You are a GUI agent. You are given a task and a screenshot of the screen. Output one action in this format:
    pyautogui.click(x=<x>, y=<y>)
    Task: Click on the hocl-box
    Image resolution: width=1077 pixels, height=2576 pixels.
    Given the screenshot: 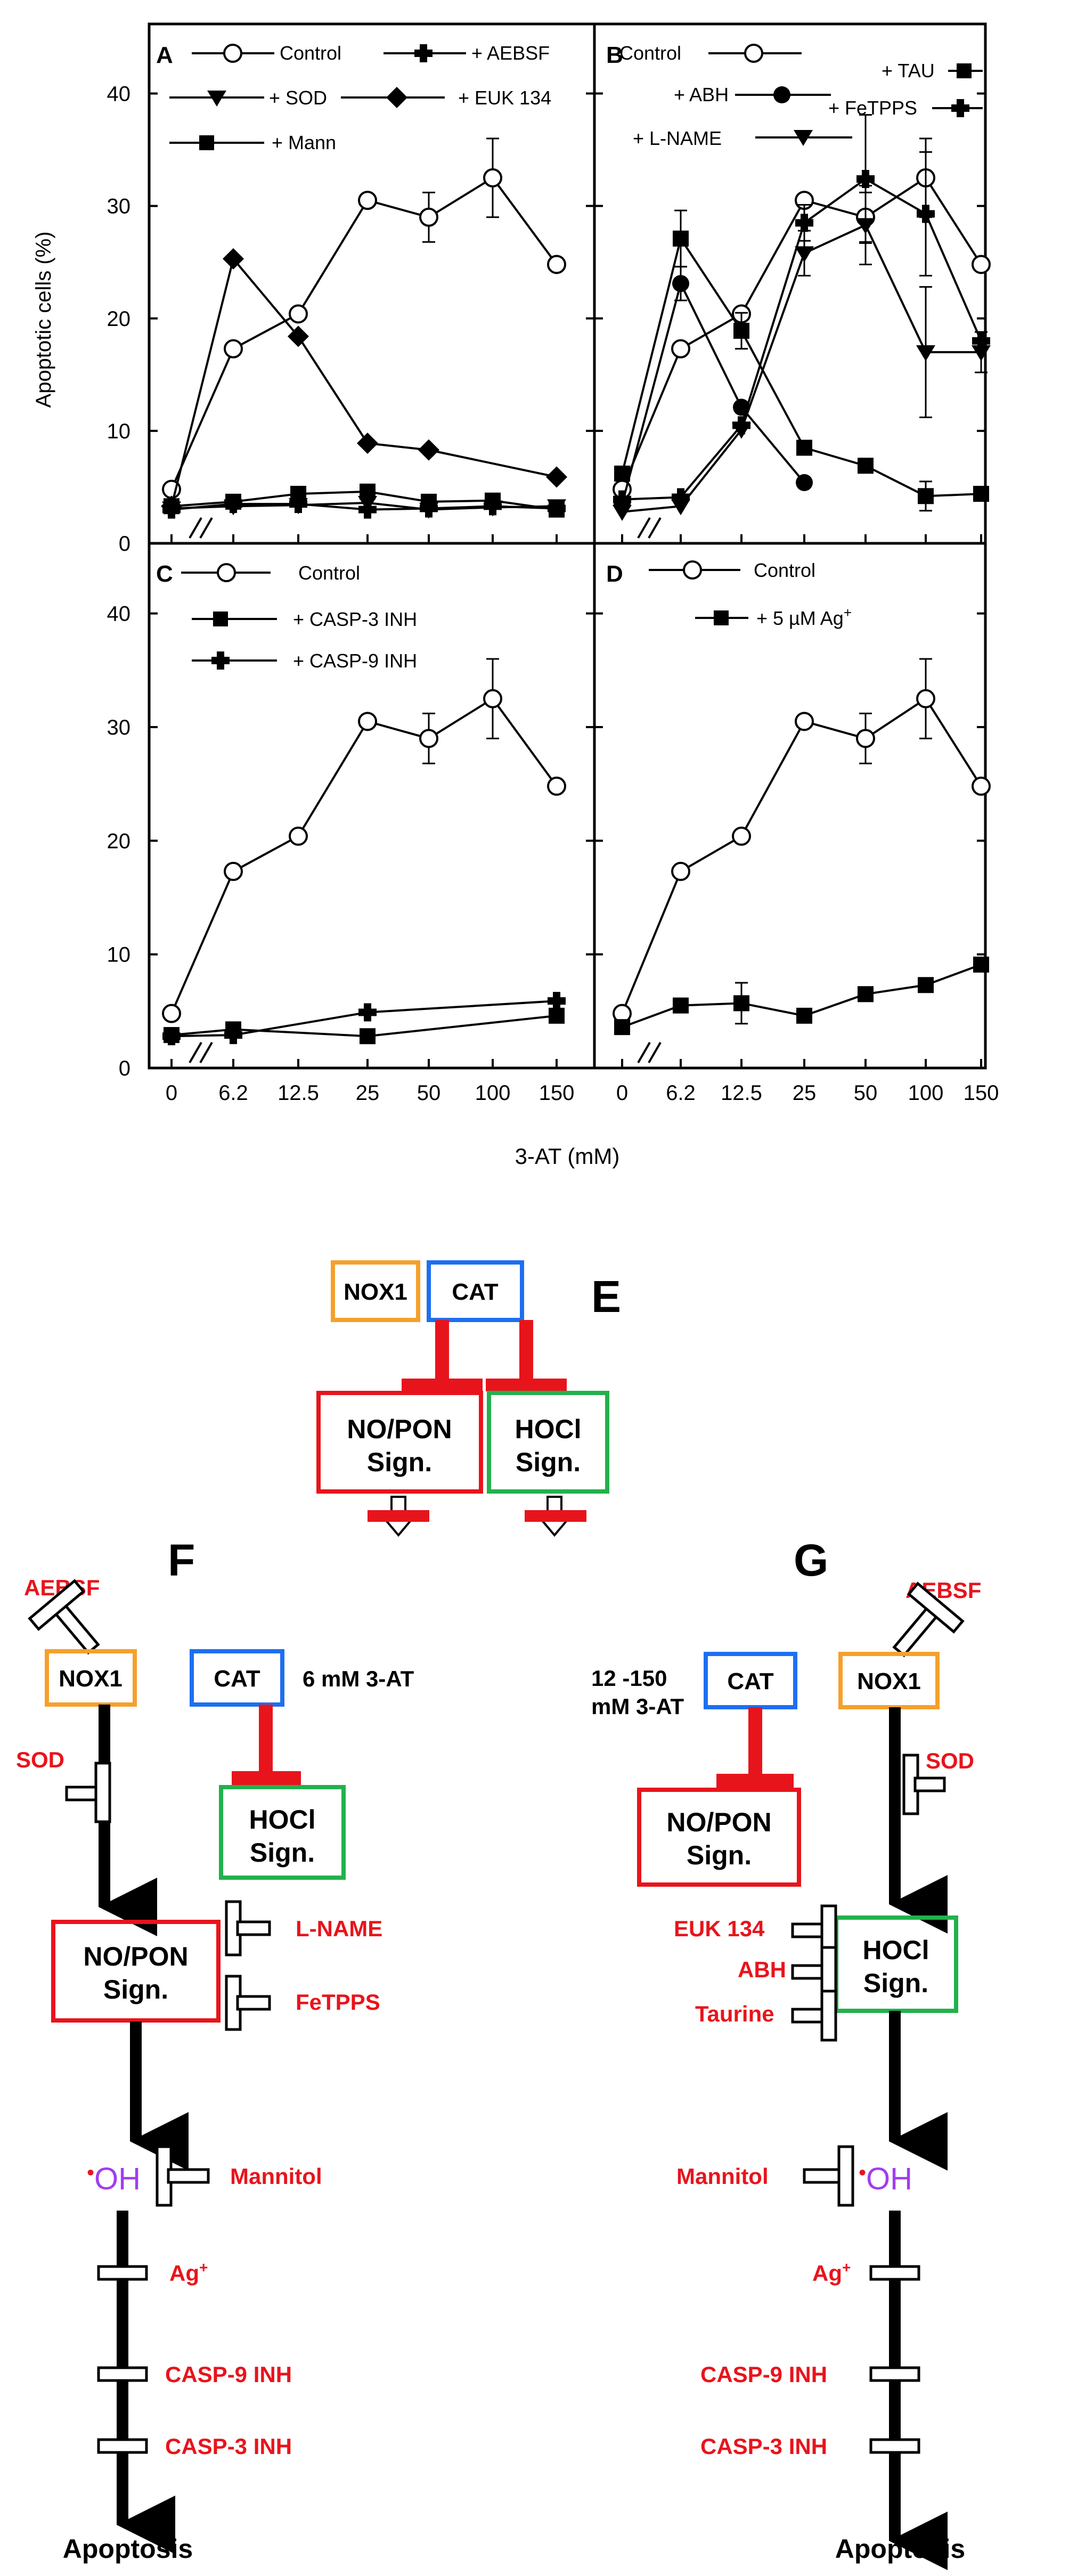 What is the action you would take?
    pyautogui.click(x=548, y=1442)
    